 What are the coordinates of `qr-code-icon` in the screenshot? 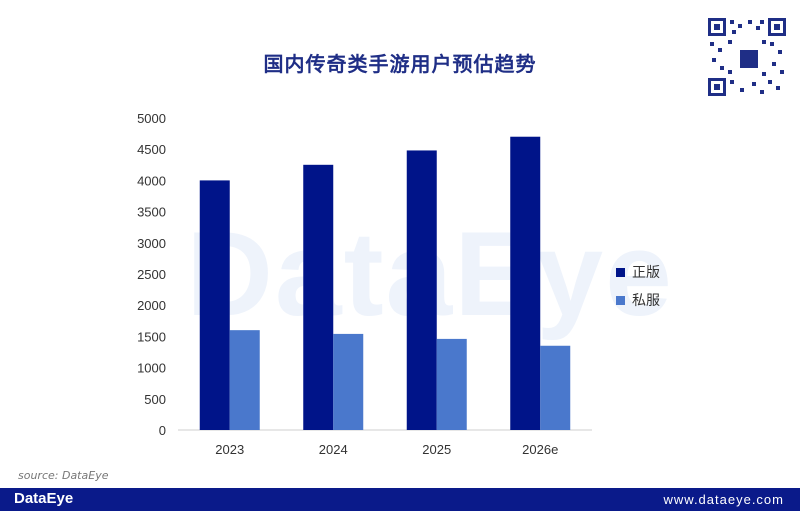 It's located at (747, 57).